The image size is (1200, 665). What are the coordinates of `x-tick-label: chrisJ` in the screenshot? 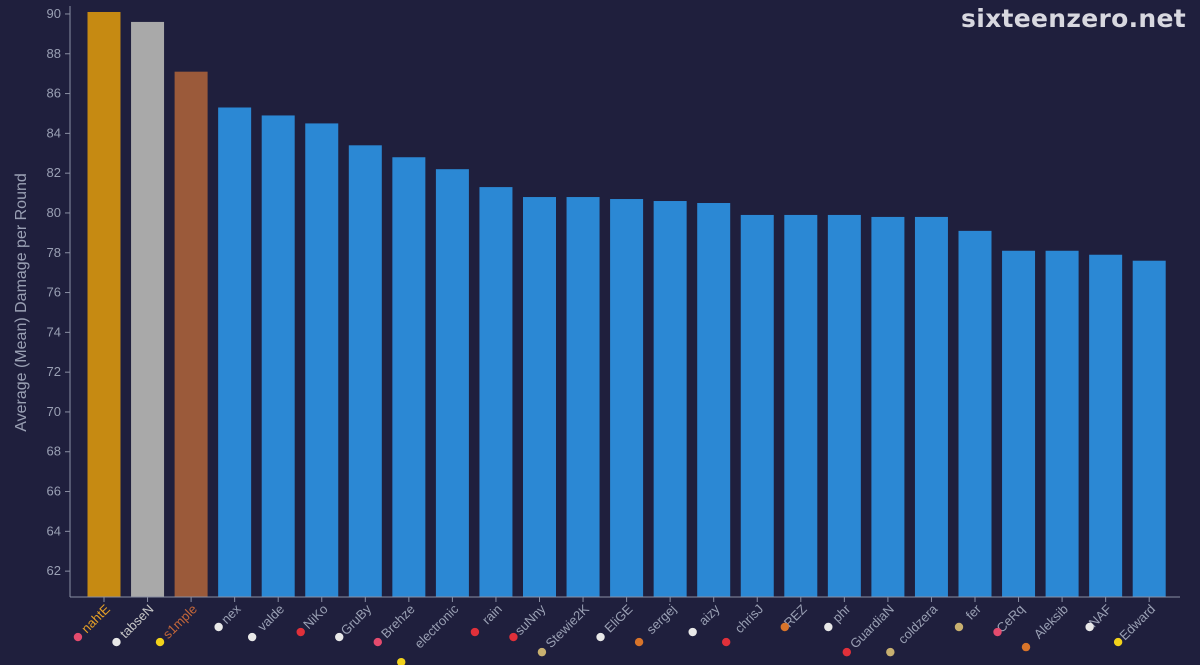 It's located at (749, 618).